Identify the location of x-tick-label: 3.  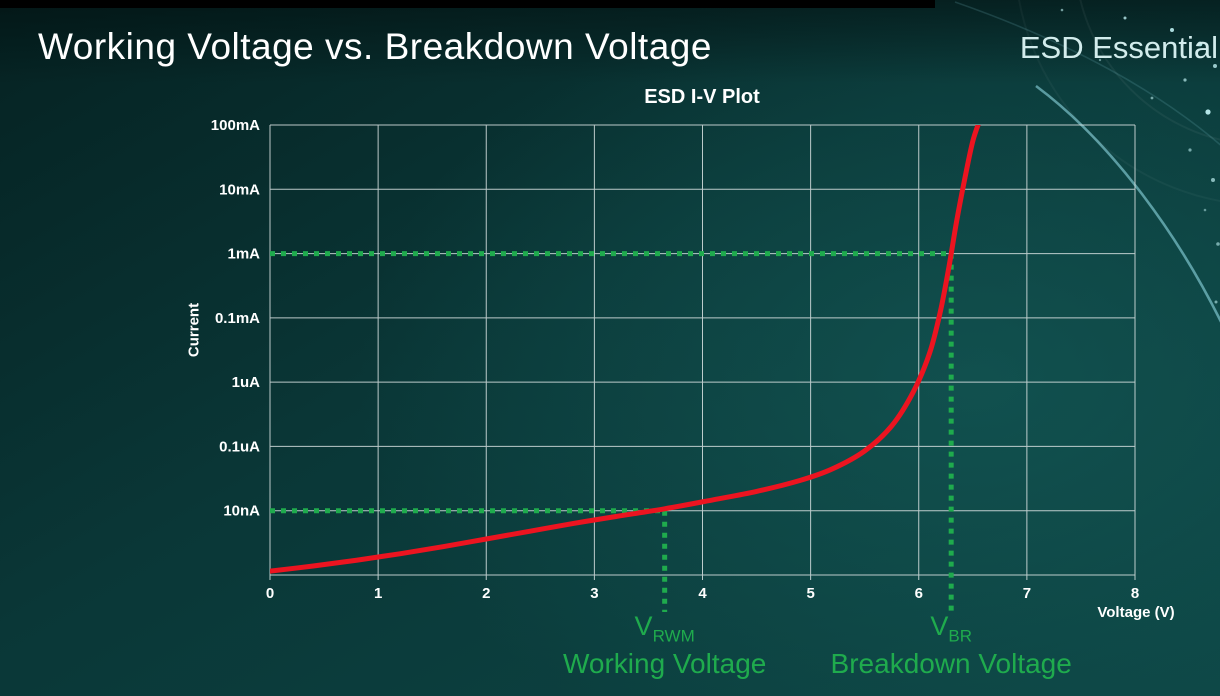
(594, 593).